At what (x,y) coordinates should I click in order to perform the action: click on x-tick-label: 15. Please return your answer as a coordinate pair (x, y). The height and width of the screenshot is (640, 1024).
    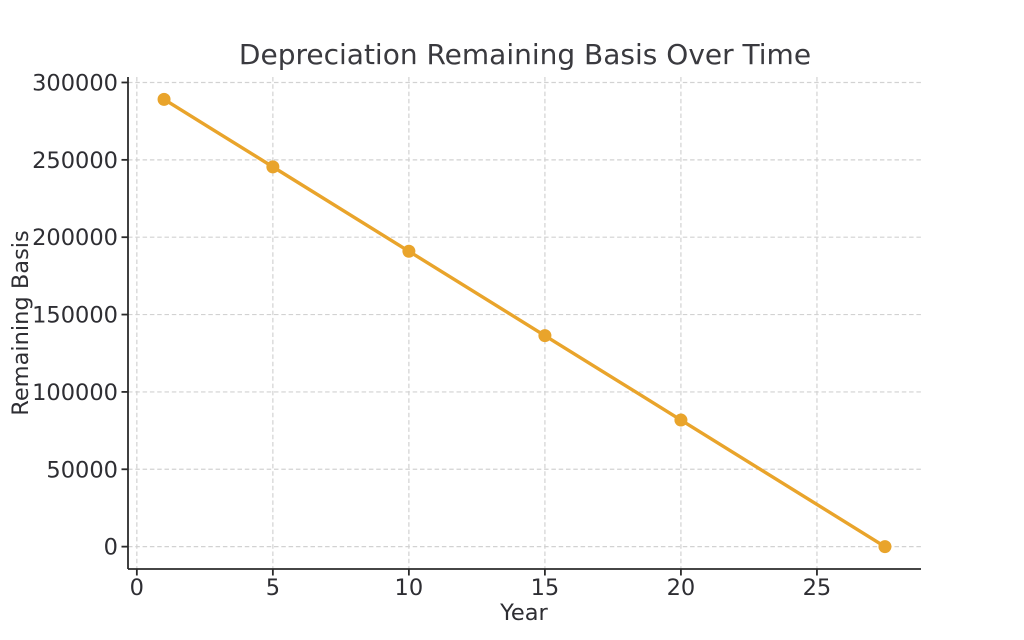
    Looking at the image, I should click on (545, 588).